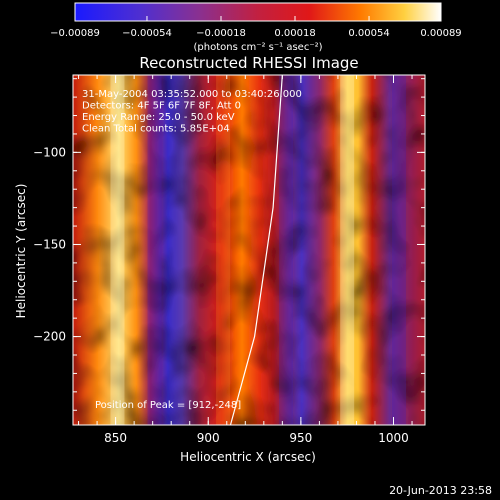 The height and width of the screenshot is (500, 500). I want to click on peak-position-label: Position of Peak = [912,-248], so click(168, 405).